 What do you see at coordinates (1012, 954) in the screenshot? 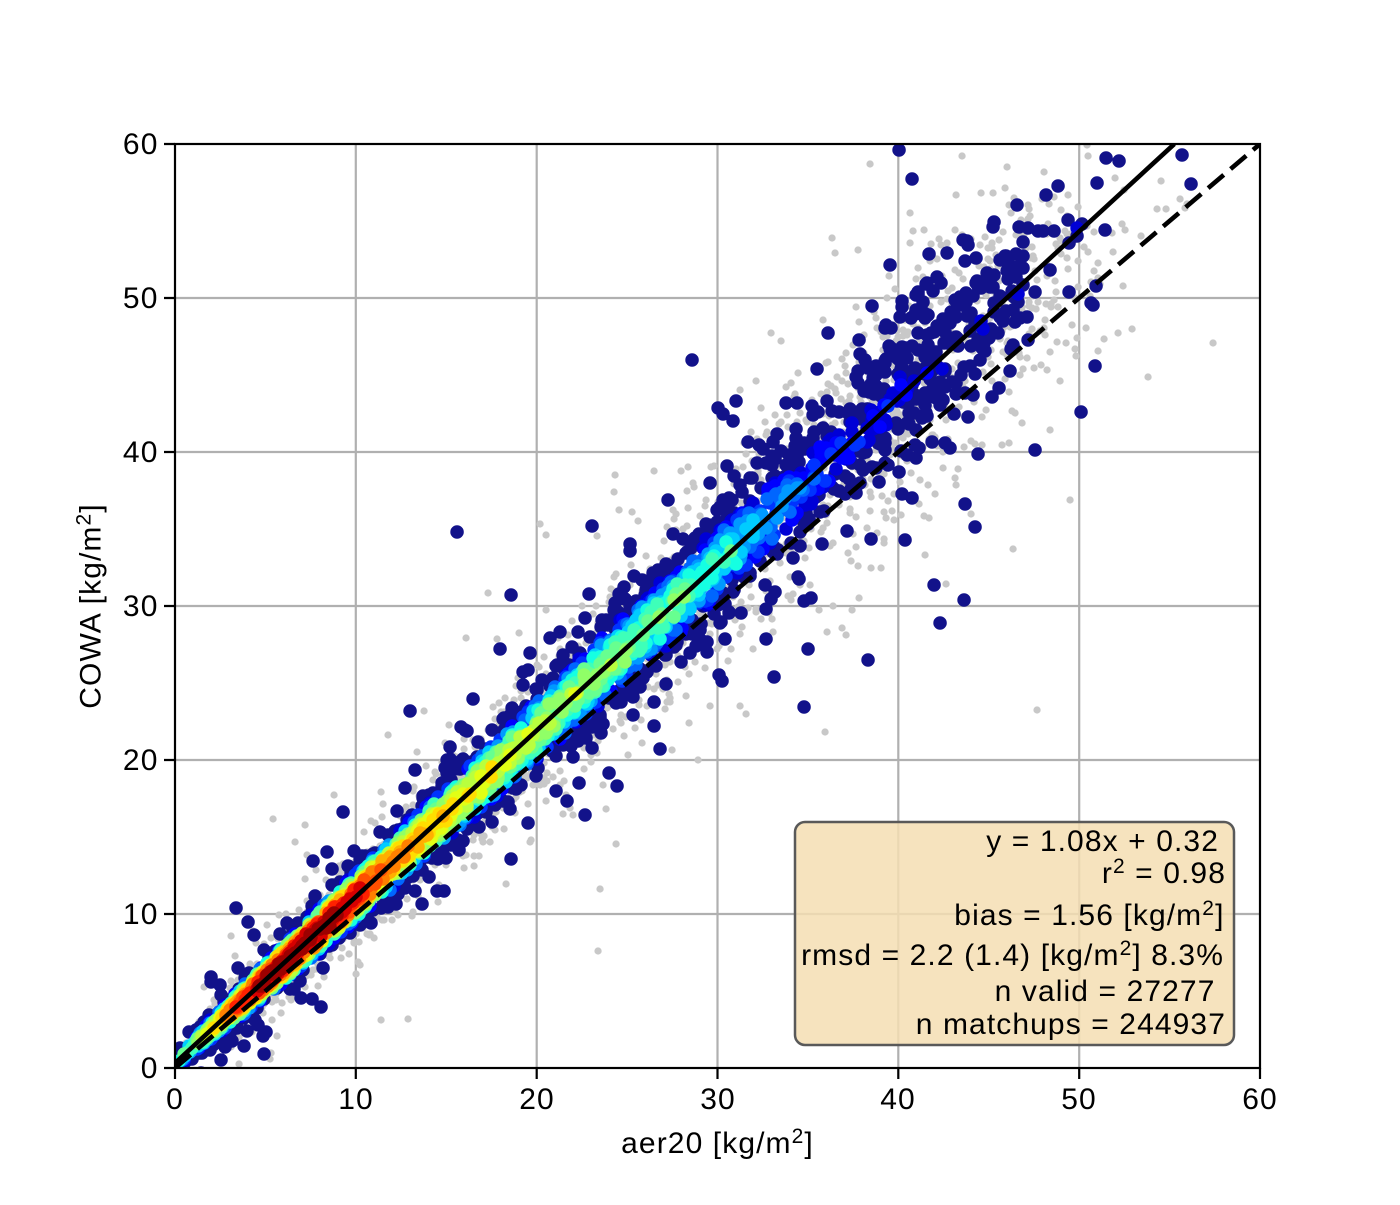
I see `svg-text: rmsd = 2.2 (1.4) [kg/m2] 8.3%` at bounding box center [1012, 954].